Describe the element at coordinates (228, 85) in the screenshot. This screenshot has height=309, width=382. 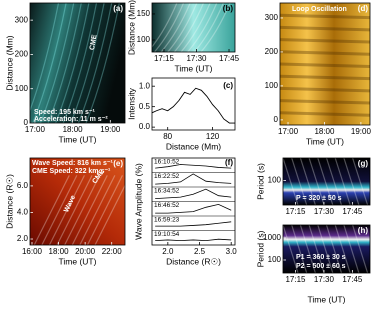
I see `panel-label: (c)` at that location.